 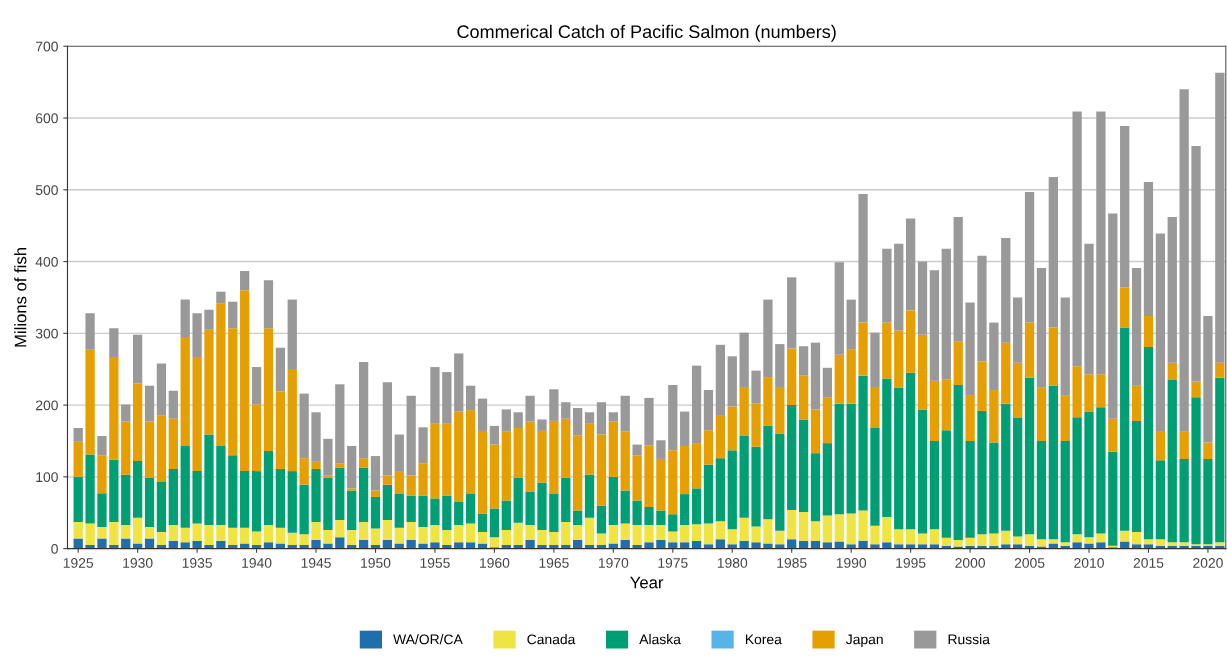 What do you see at coordinates (763, 639) in the screenshot?
I see `legend-label: Korea` at bounding box center [763, 639].